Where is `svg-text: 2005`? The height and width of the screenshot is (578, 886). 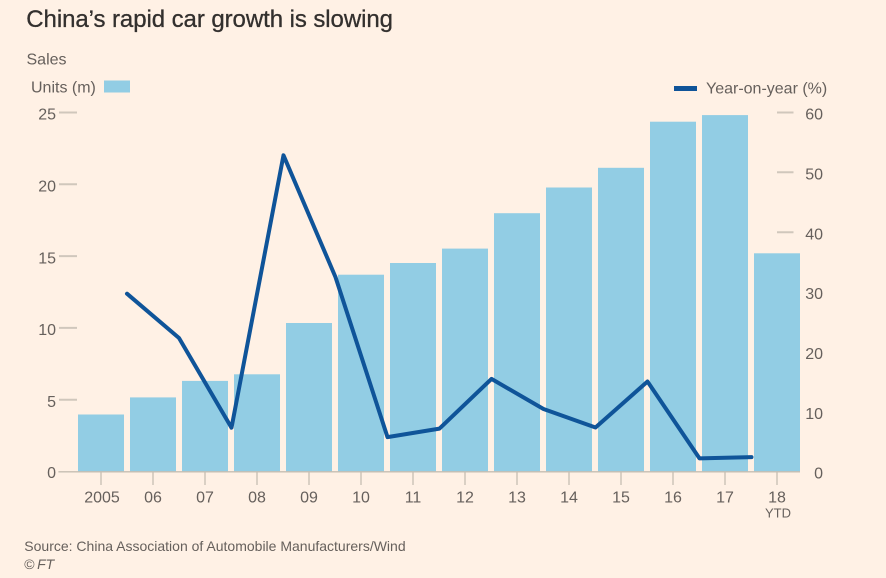
svg-text: 2005 is located at coordinates (102, 497).